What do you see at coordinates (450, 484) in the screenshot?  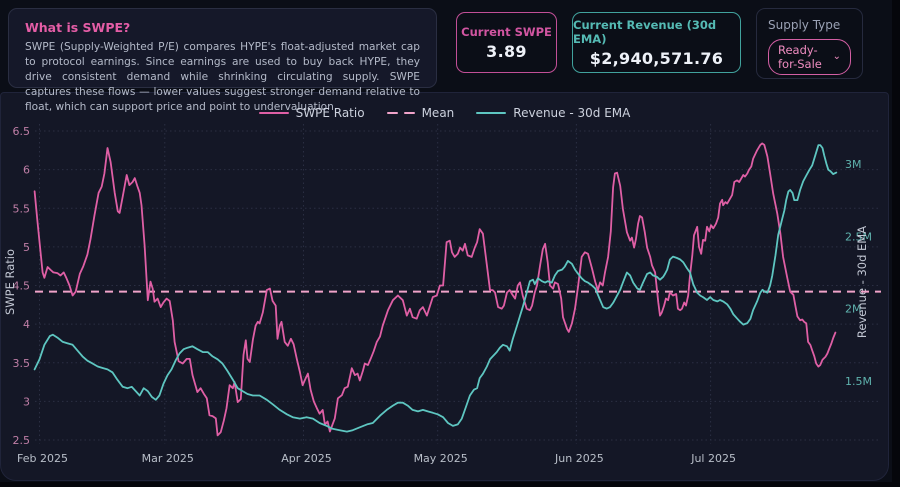 I see `window-bottom-edge` at bounding box center [450, 484].